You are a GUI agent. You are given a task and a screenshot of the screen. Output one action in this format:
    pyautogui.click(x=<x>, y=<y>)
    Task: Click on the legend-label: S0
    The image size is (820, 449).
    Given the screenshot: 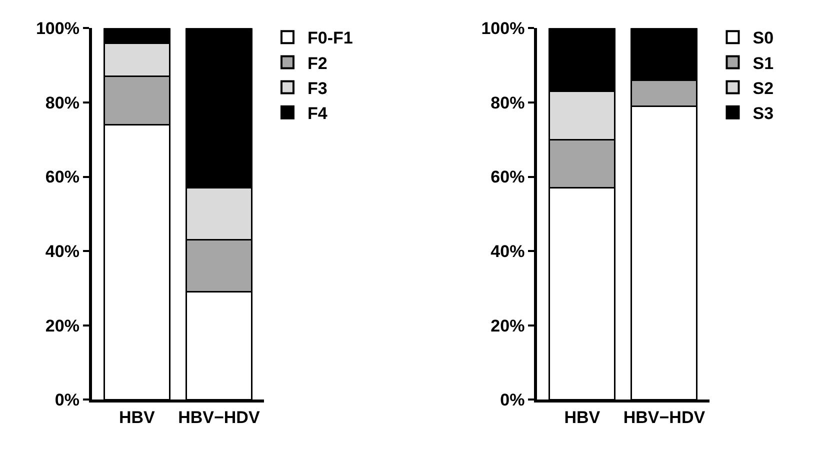 What is the action you would take?
    pyautogui.click(x=763, y=38)
    